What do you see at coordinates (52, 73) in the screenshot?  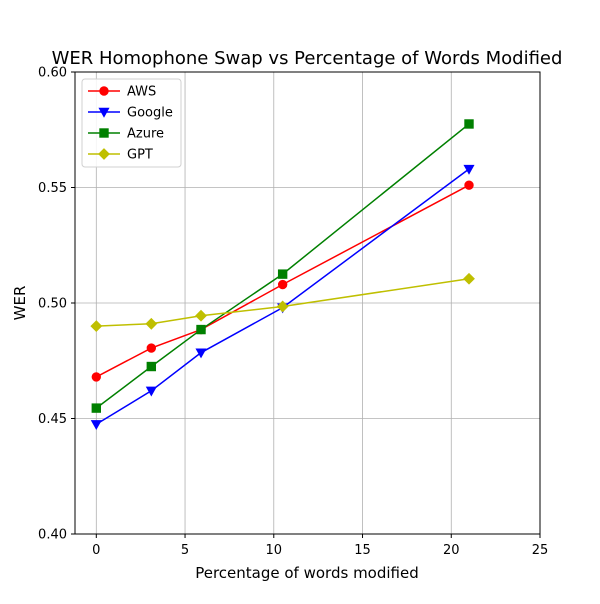 I see `y-tick-label: 0.60` at bounding box center [52, 73].